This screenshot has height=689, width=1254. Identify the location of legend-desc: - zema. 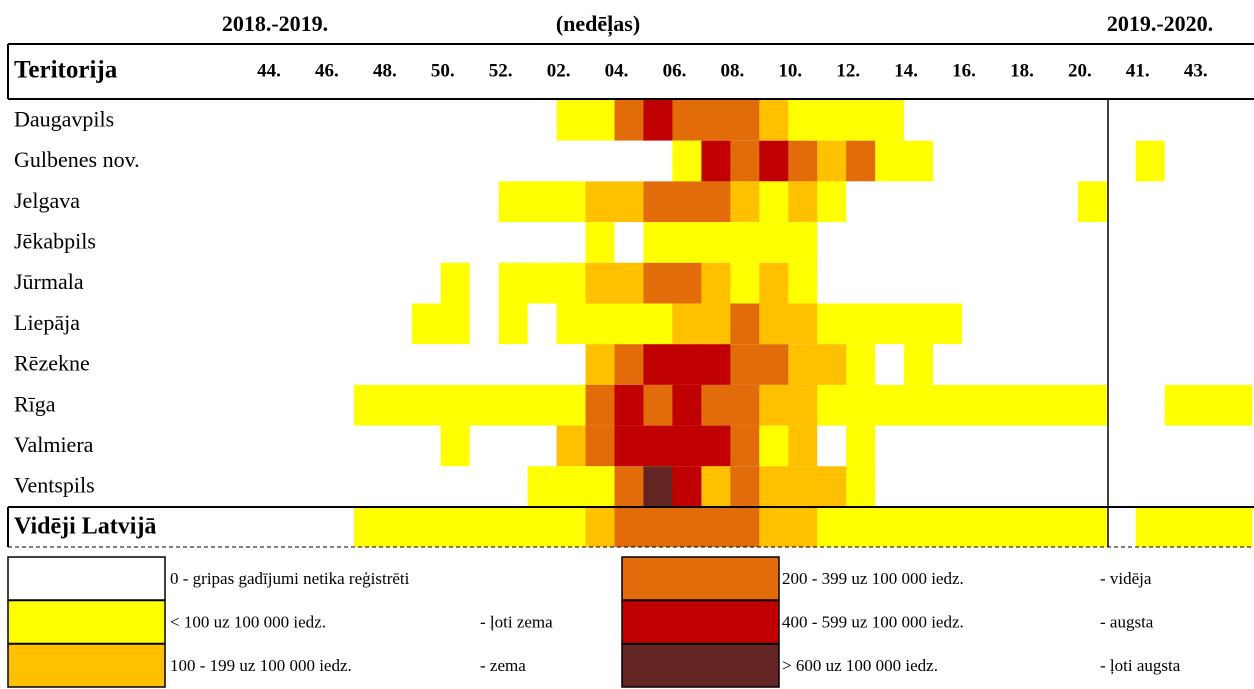
(503, 665).